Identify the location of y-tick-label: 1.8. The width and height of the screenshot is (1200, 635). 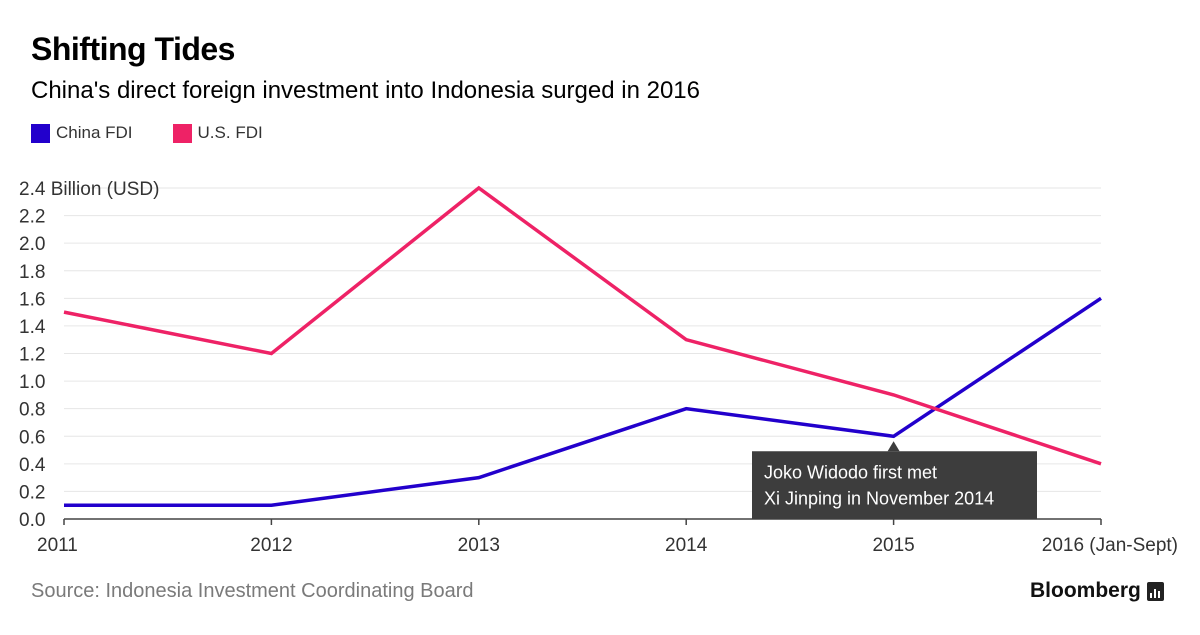
(32, 272).